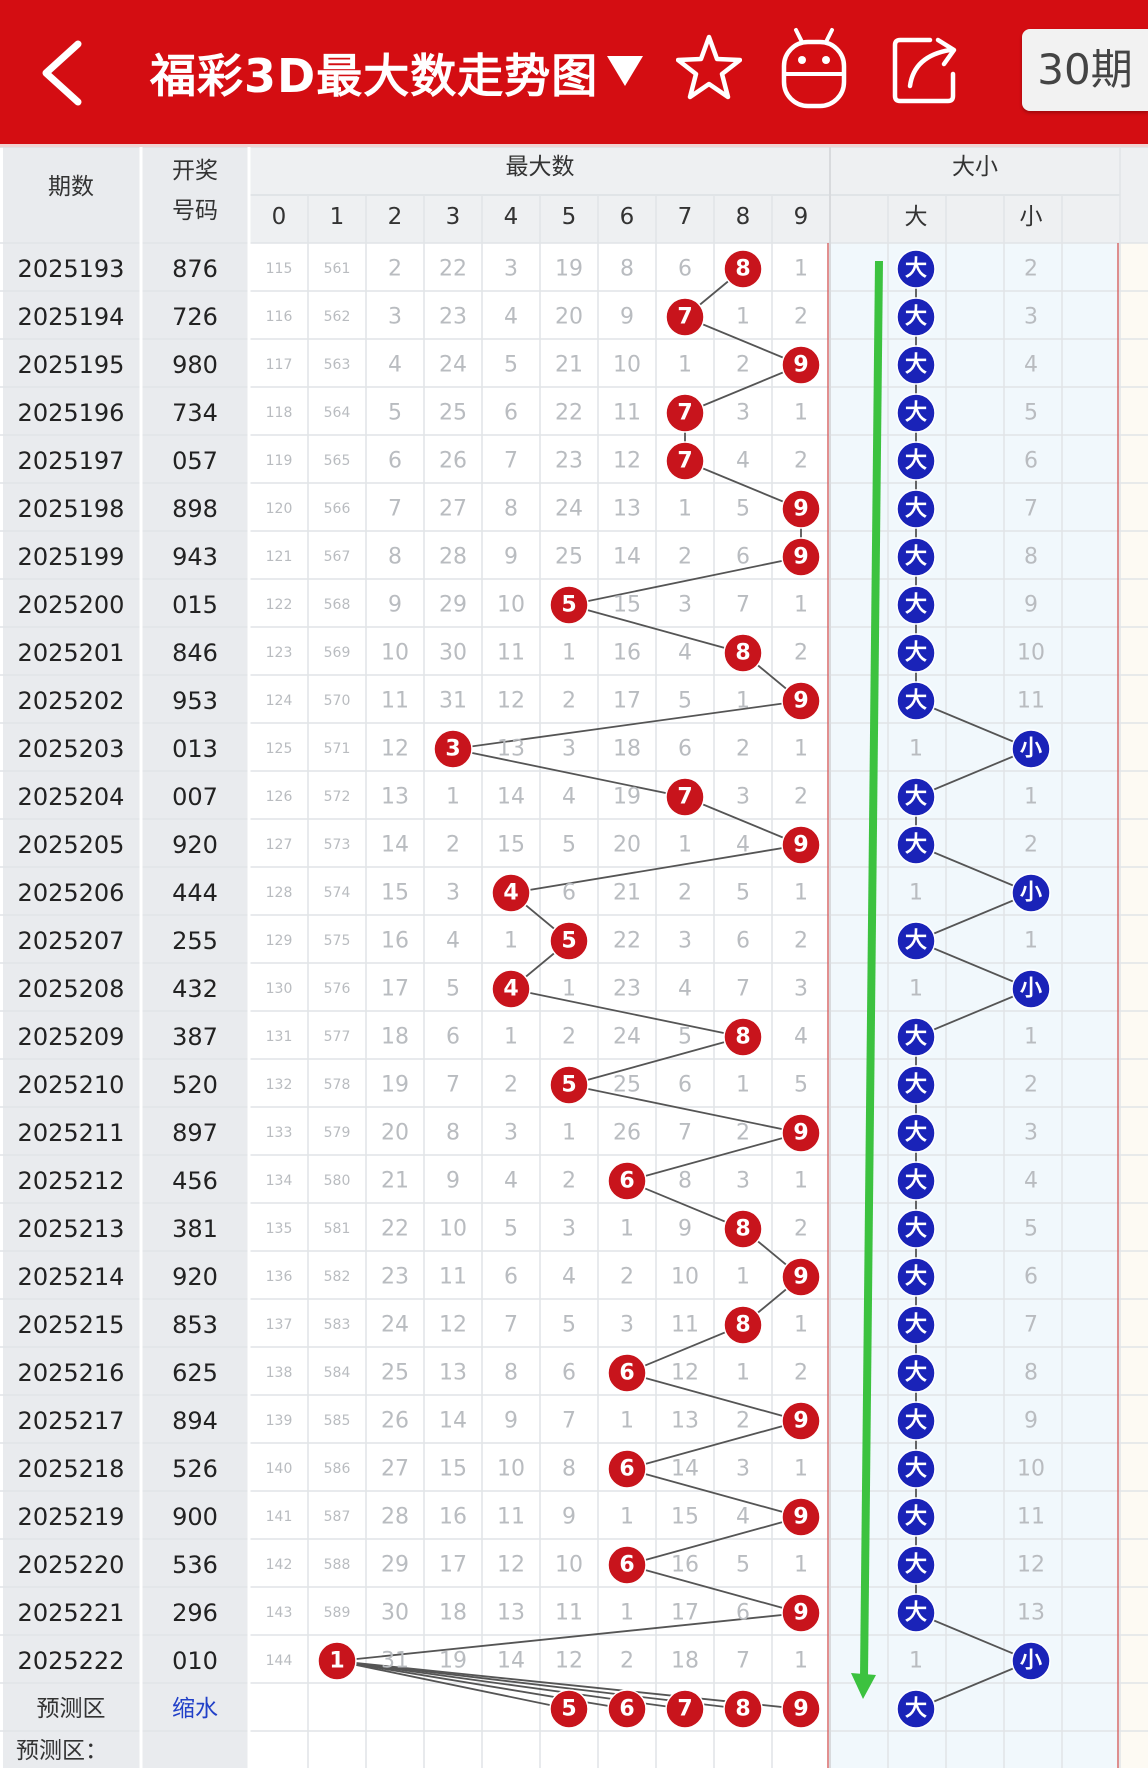 The width and height of the screenshot is (1148, 1768). Describe the element at coordinates (337, 1421) in the screenshot. I see `miss-value: 585` at that location.